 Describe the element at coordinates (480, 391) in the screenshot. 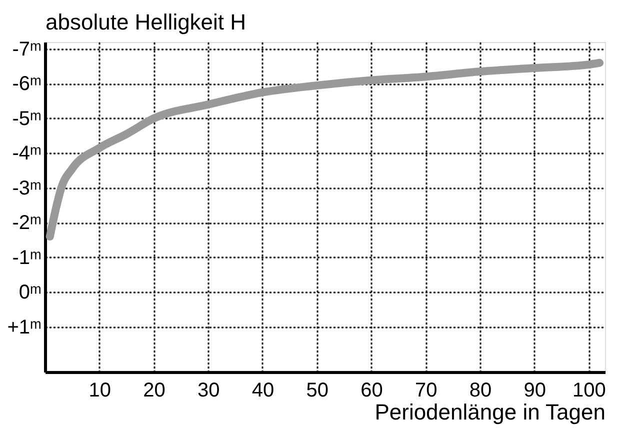

I see `x-tick-label: 80` at that location.